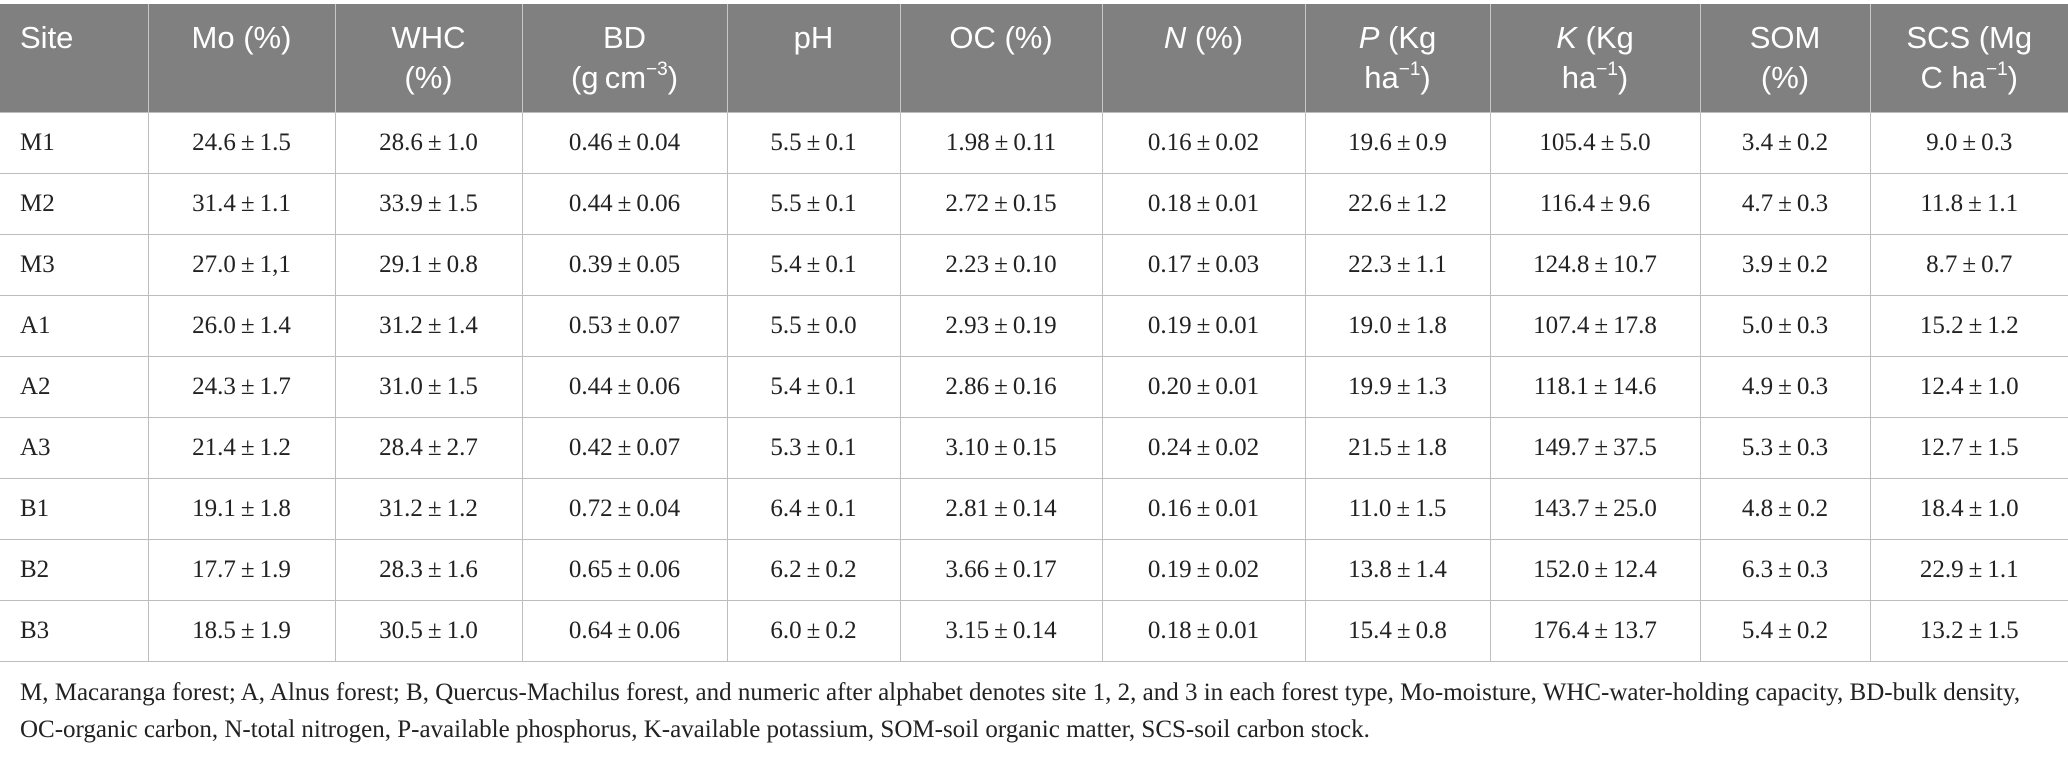 Image resolution: width=2068 pixels, height=757 pixels. Describe the element at coordinates (1203, 143) in the screenshot. I see `value-cell-n: 0.16 ± 0.02` at that location.